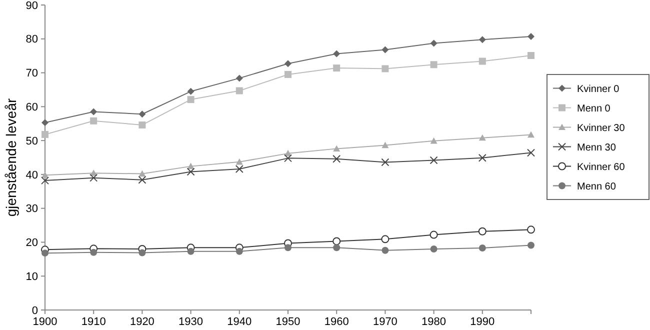 The image size is (650, 330). I want to click on legend-label: Kvinner 0, so click(598, 89).